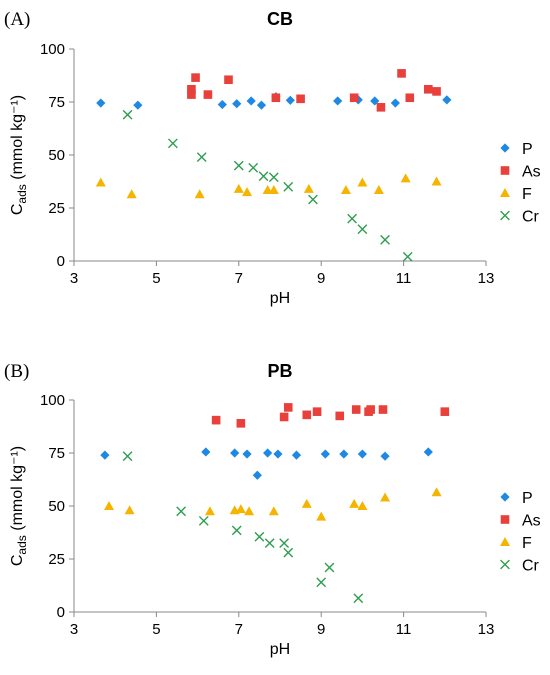 This screenshot has width=550, height=675. Describe the element at coordinates (61, 612) in the screenshot. I see `y-tick-label: 0` at that location.